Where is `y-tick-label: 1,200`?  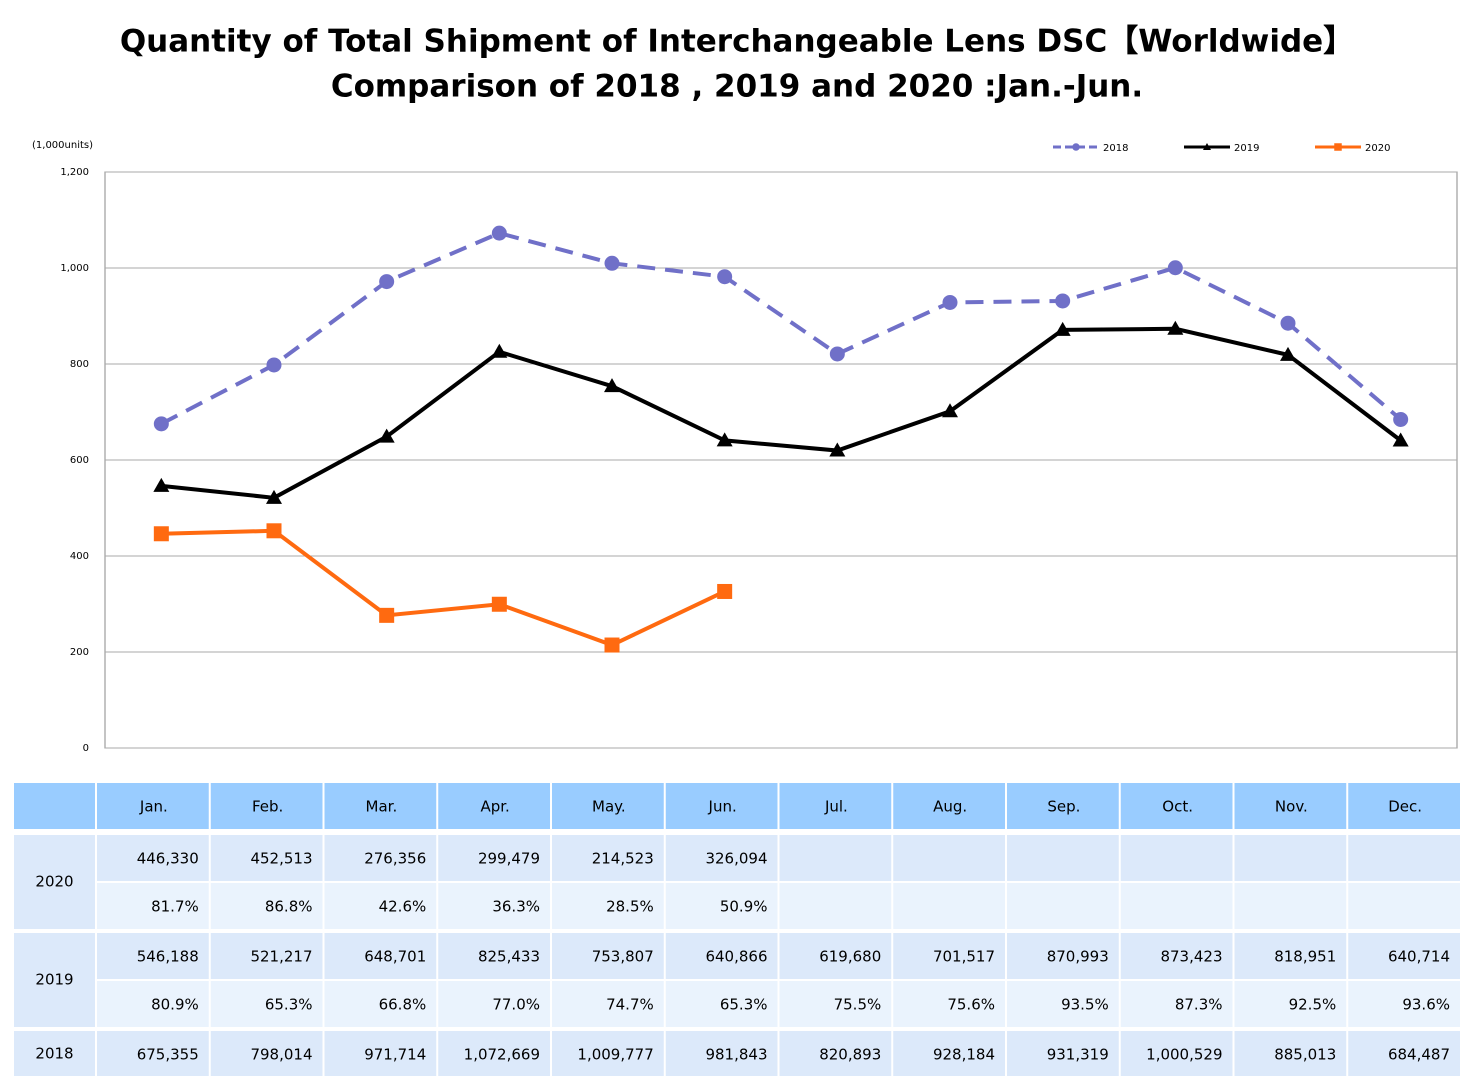
y-tick-label: 1,200 is located at coordinates (74, 172).